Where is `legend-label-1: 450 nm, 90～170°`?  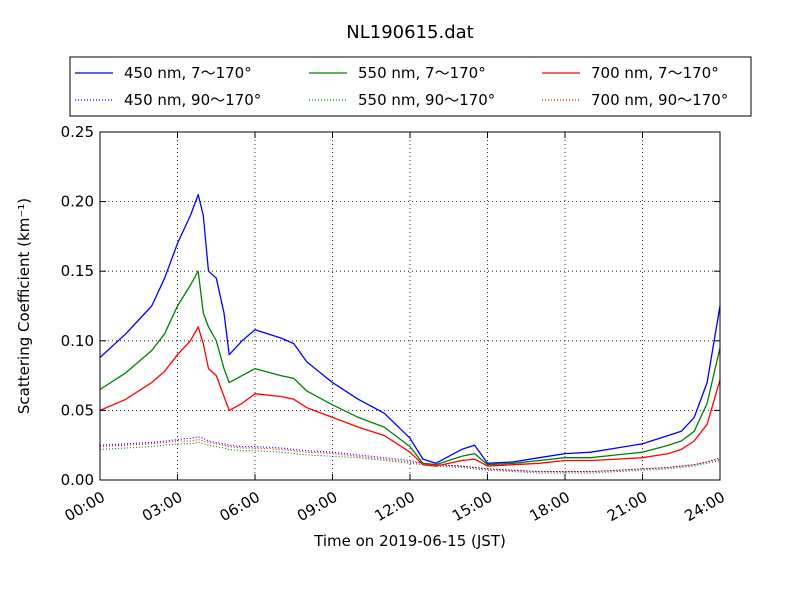
legend-label-1: 450 nm, 90～170° is located at coordinates (192, 100).